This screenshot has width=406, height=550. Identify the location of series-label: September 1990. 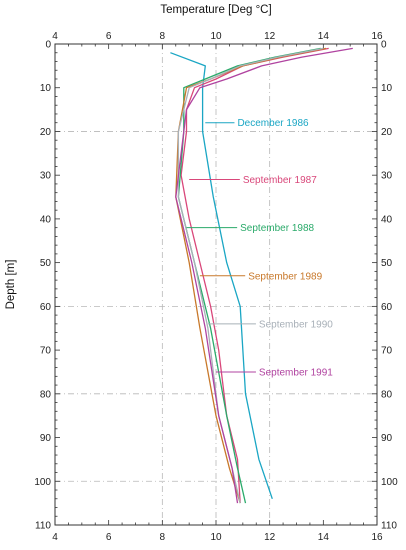
(296, 324).